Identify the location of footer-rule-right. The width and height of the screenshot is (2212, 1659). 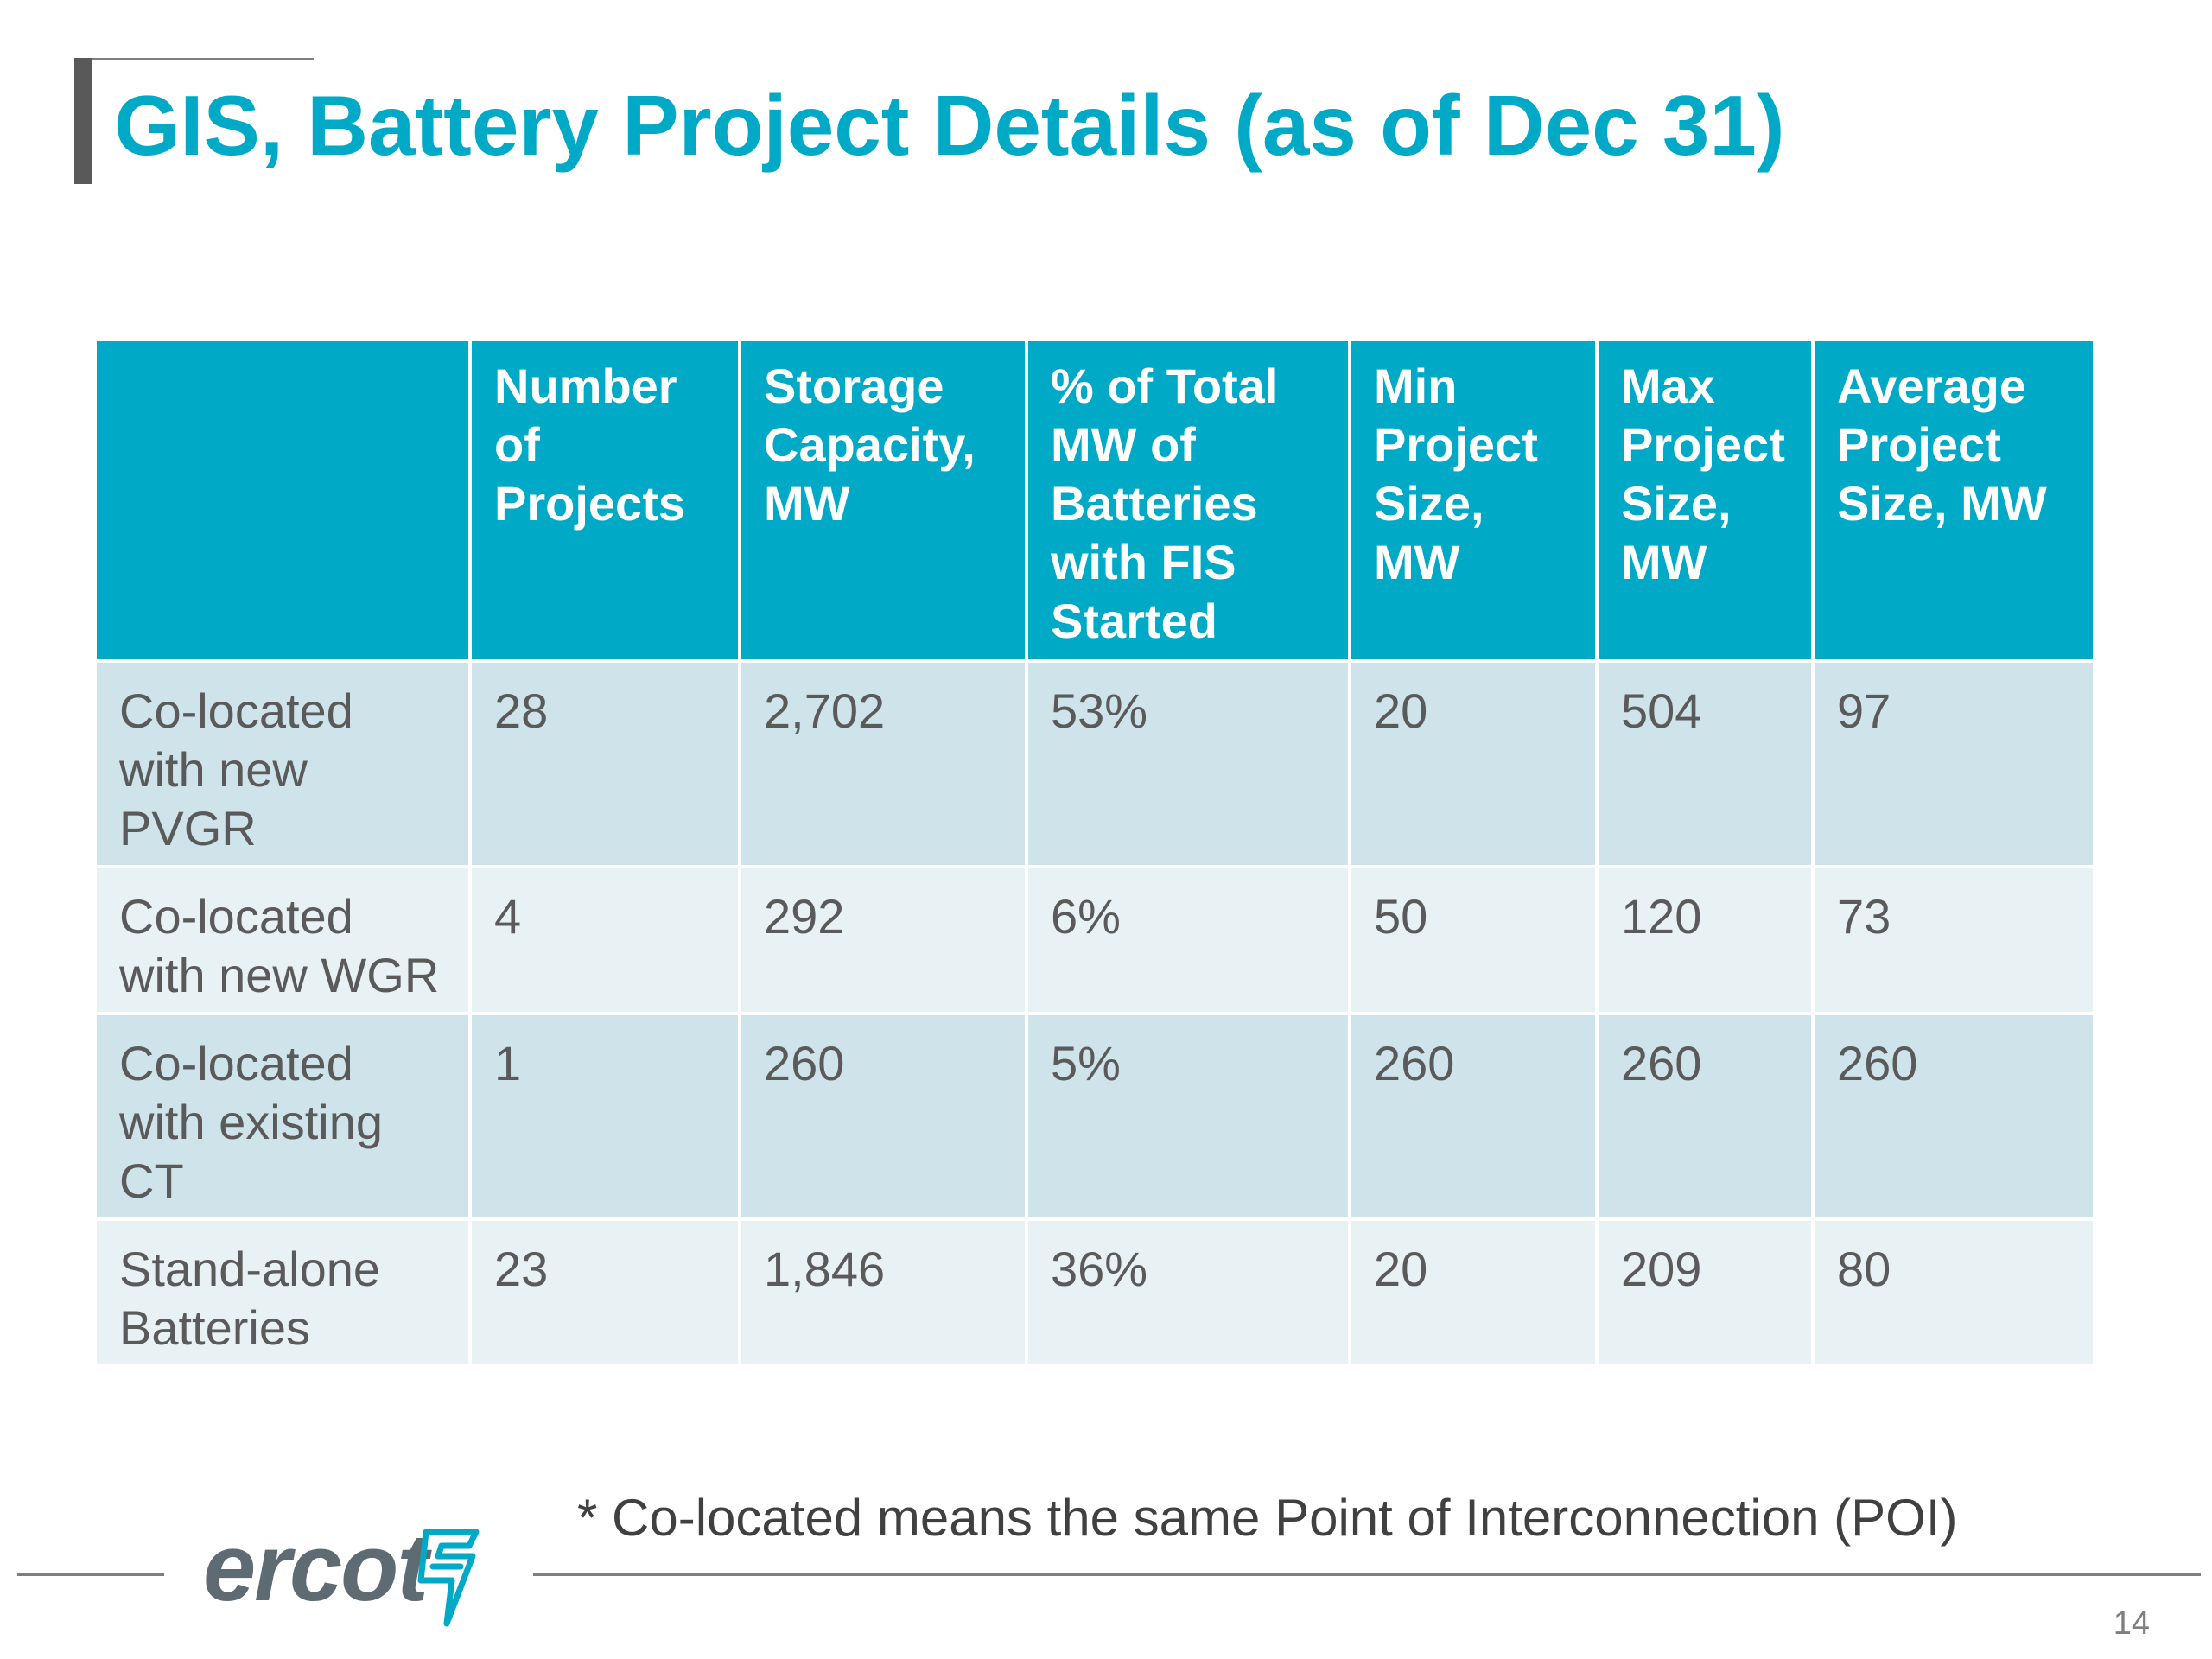
(1367, 1574).